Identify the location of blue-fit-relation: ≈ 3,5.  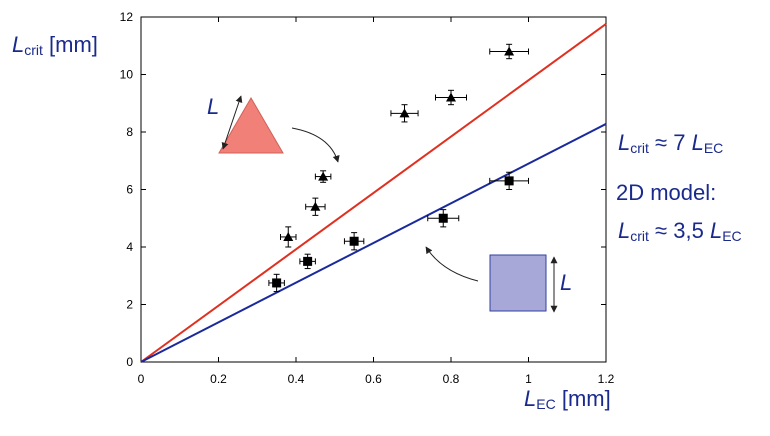
(679, 230).